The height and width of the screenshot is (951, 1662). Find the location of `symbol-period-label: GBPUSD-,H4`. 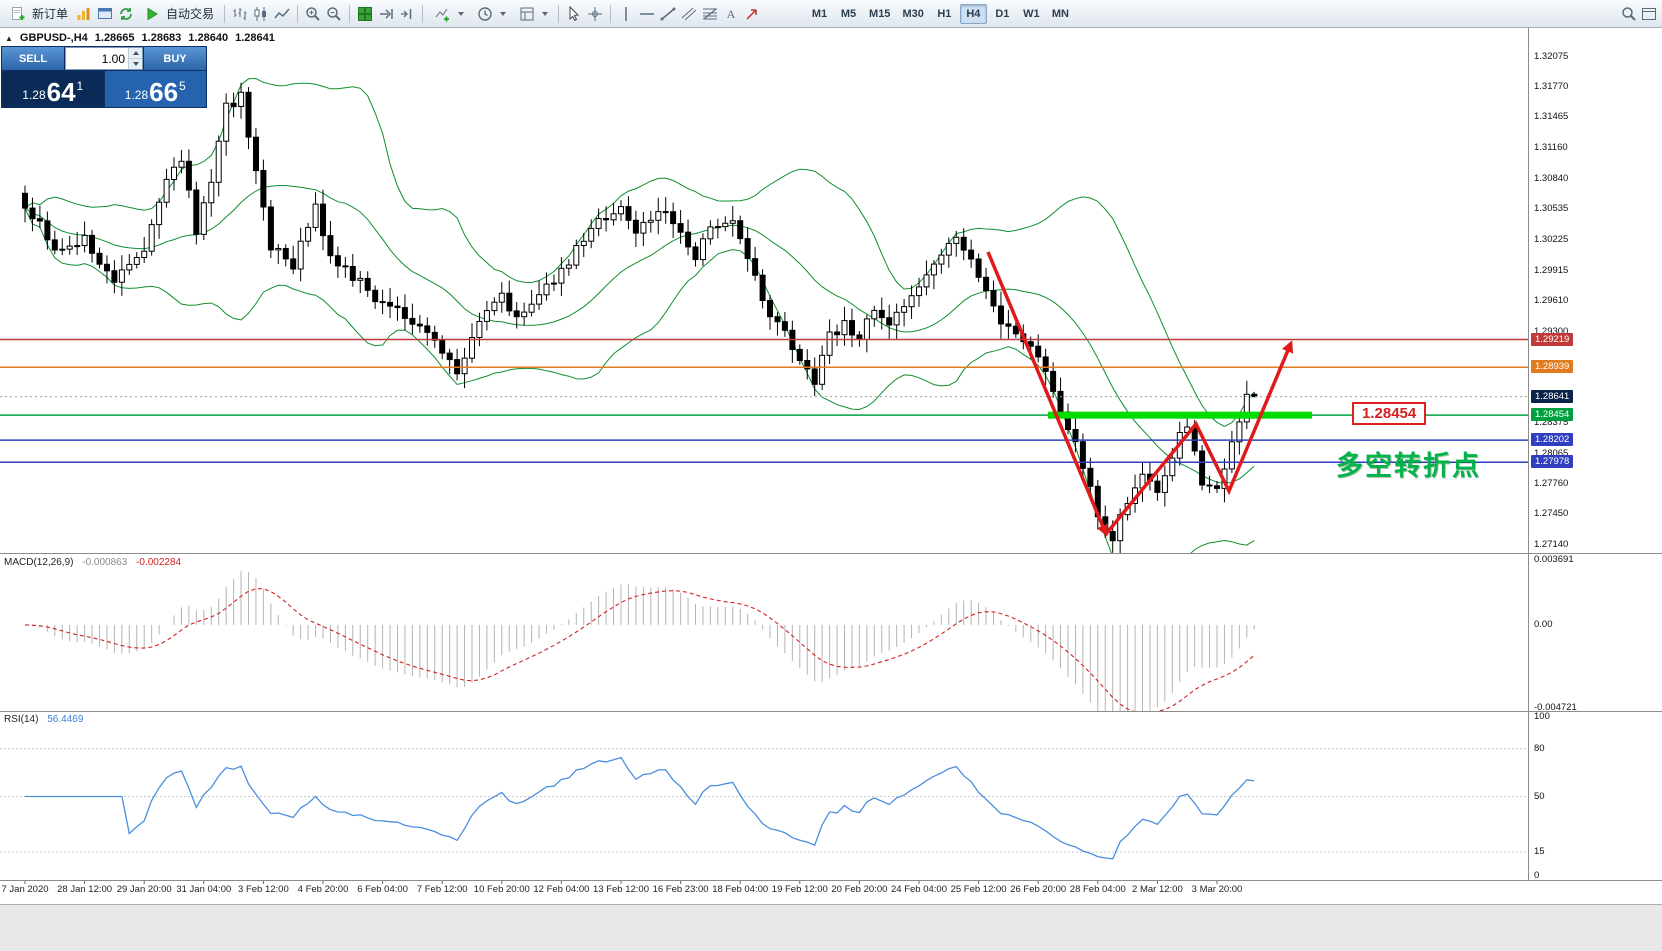

symbol-period-label: GBPUSD-,H4 is located at coordinates (53, 38).